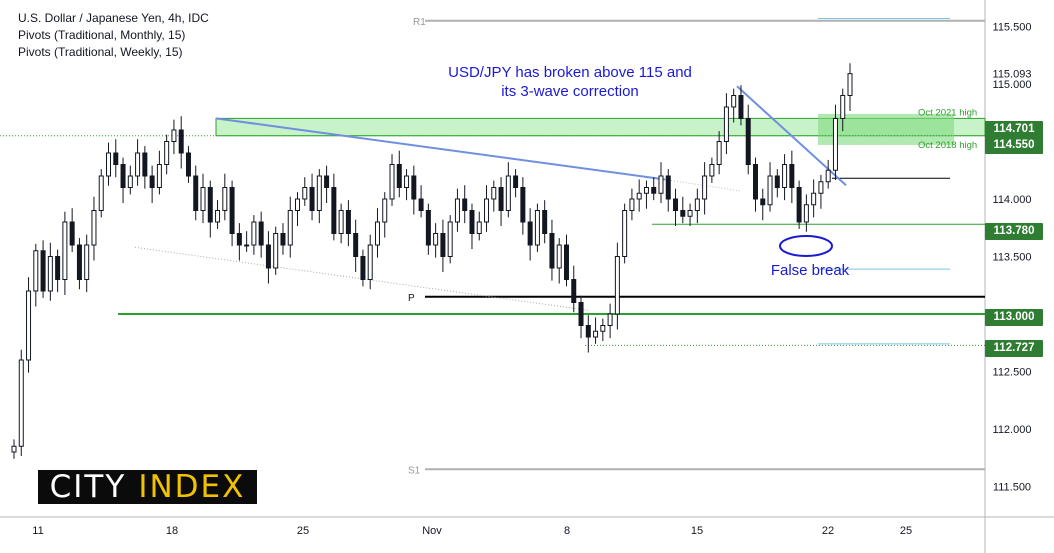  What do you see at coordinates (102, 35) in the screenshot?
I see `legend-monthly-pivots: Pivots (Traditional, Monthly, 15)` at bounding box center [102, 35].